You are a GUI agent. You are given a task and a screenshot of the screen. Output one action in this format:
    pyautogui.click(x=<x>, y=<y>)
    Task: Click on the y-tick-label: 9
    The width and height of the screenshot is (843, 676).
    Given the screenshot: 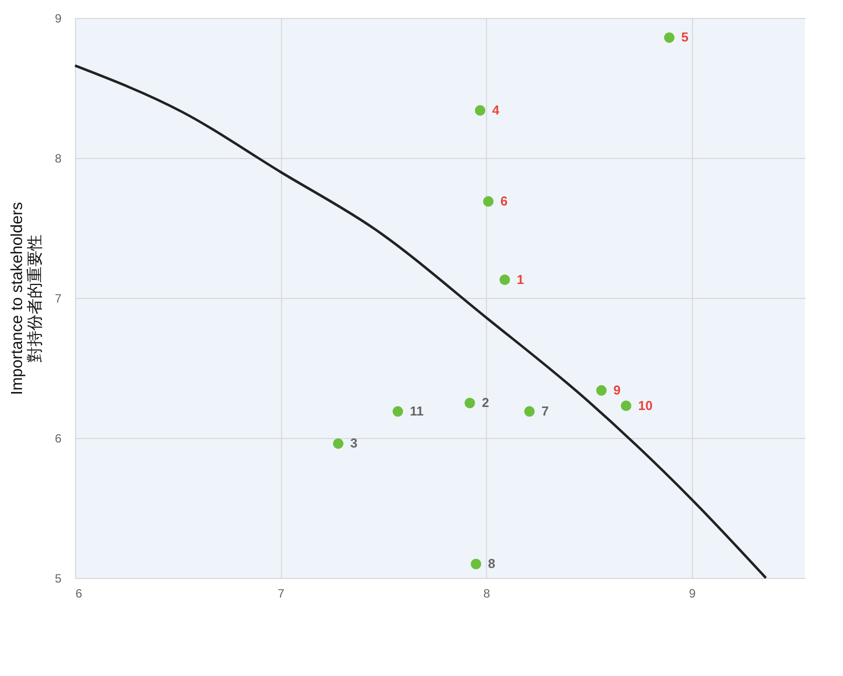 What is the action you would take?
    pyautogui.click(x=58, y=19)
    